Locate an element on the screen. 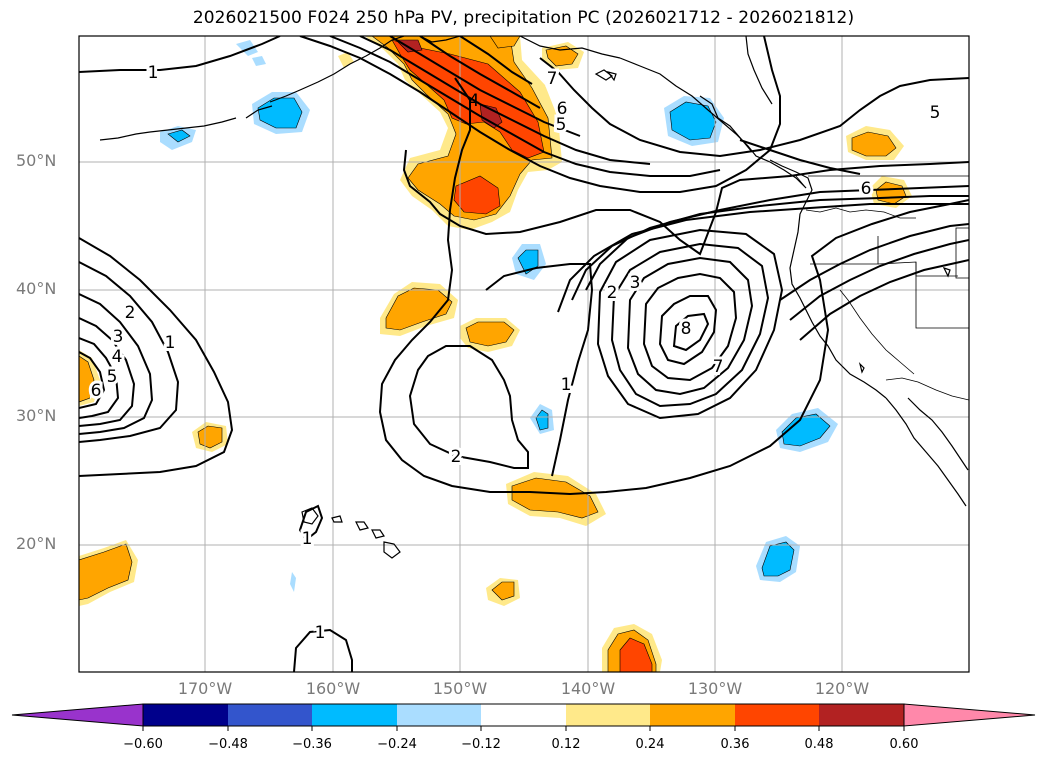 The image size is (1047, 765). colorbar-extend-max is located at coordinates (969, 715).